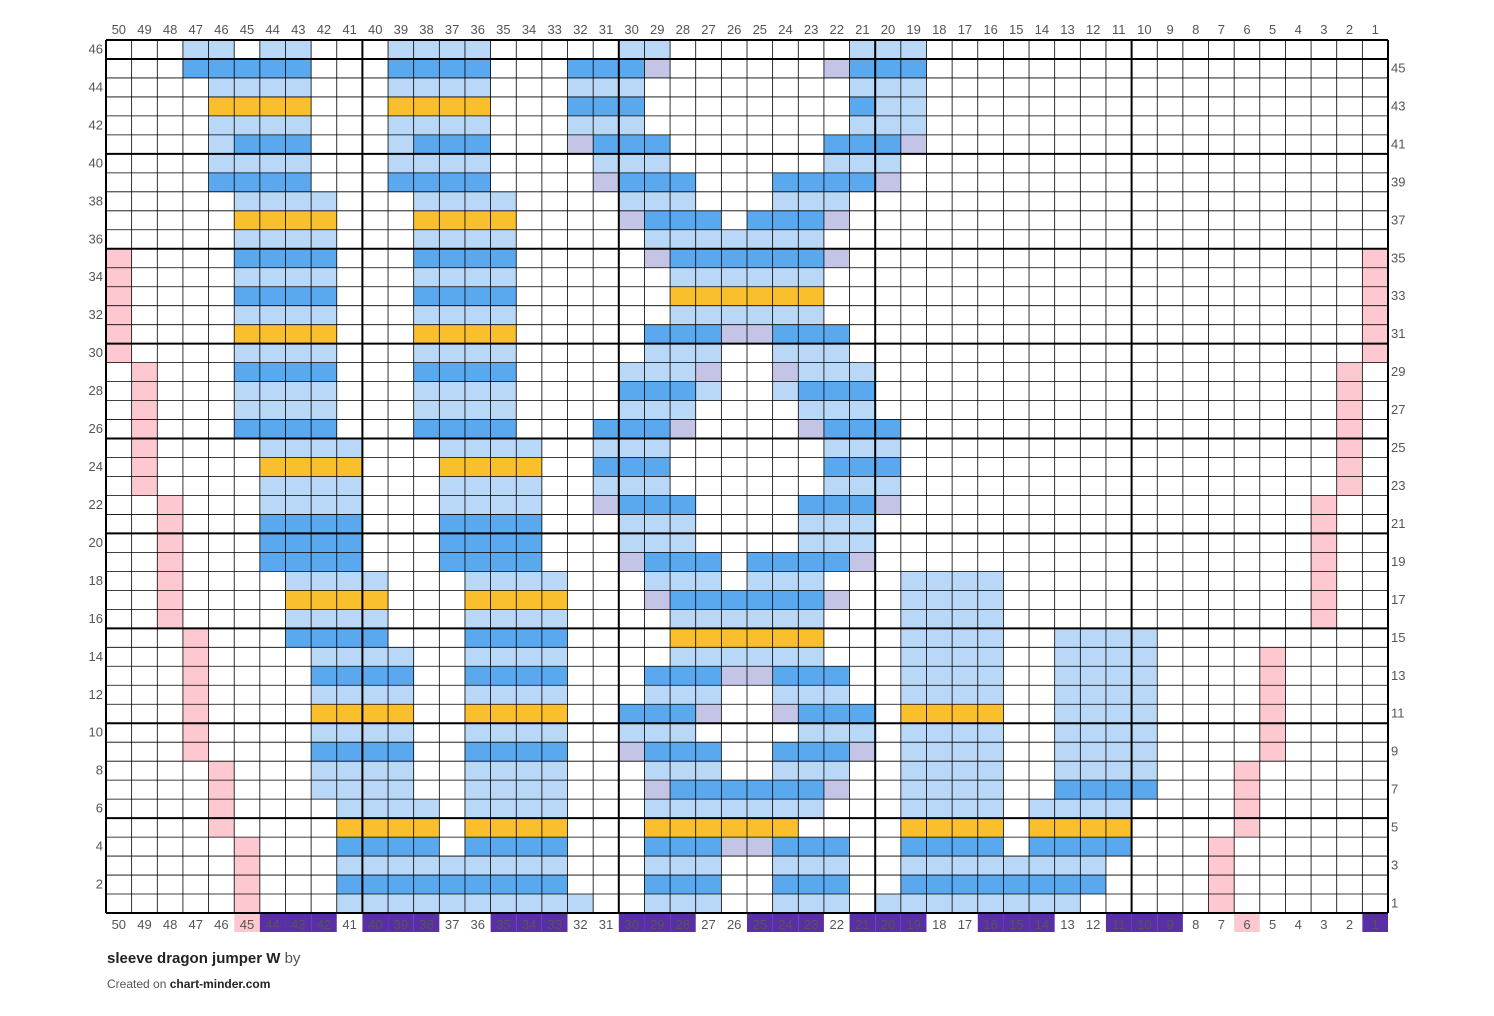 This screenshot has height=1016, width=1494. Describe the element at coordinates (1394, 827) in the screenshot. I see `row-number-right: 5` at that location.